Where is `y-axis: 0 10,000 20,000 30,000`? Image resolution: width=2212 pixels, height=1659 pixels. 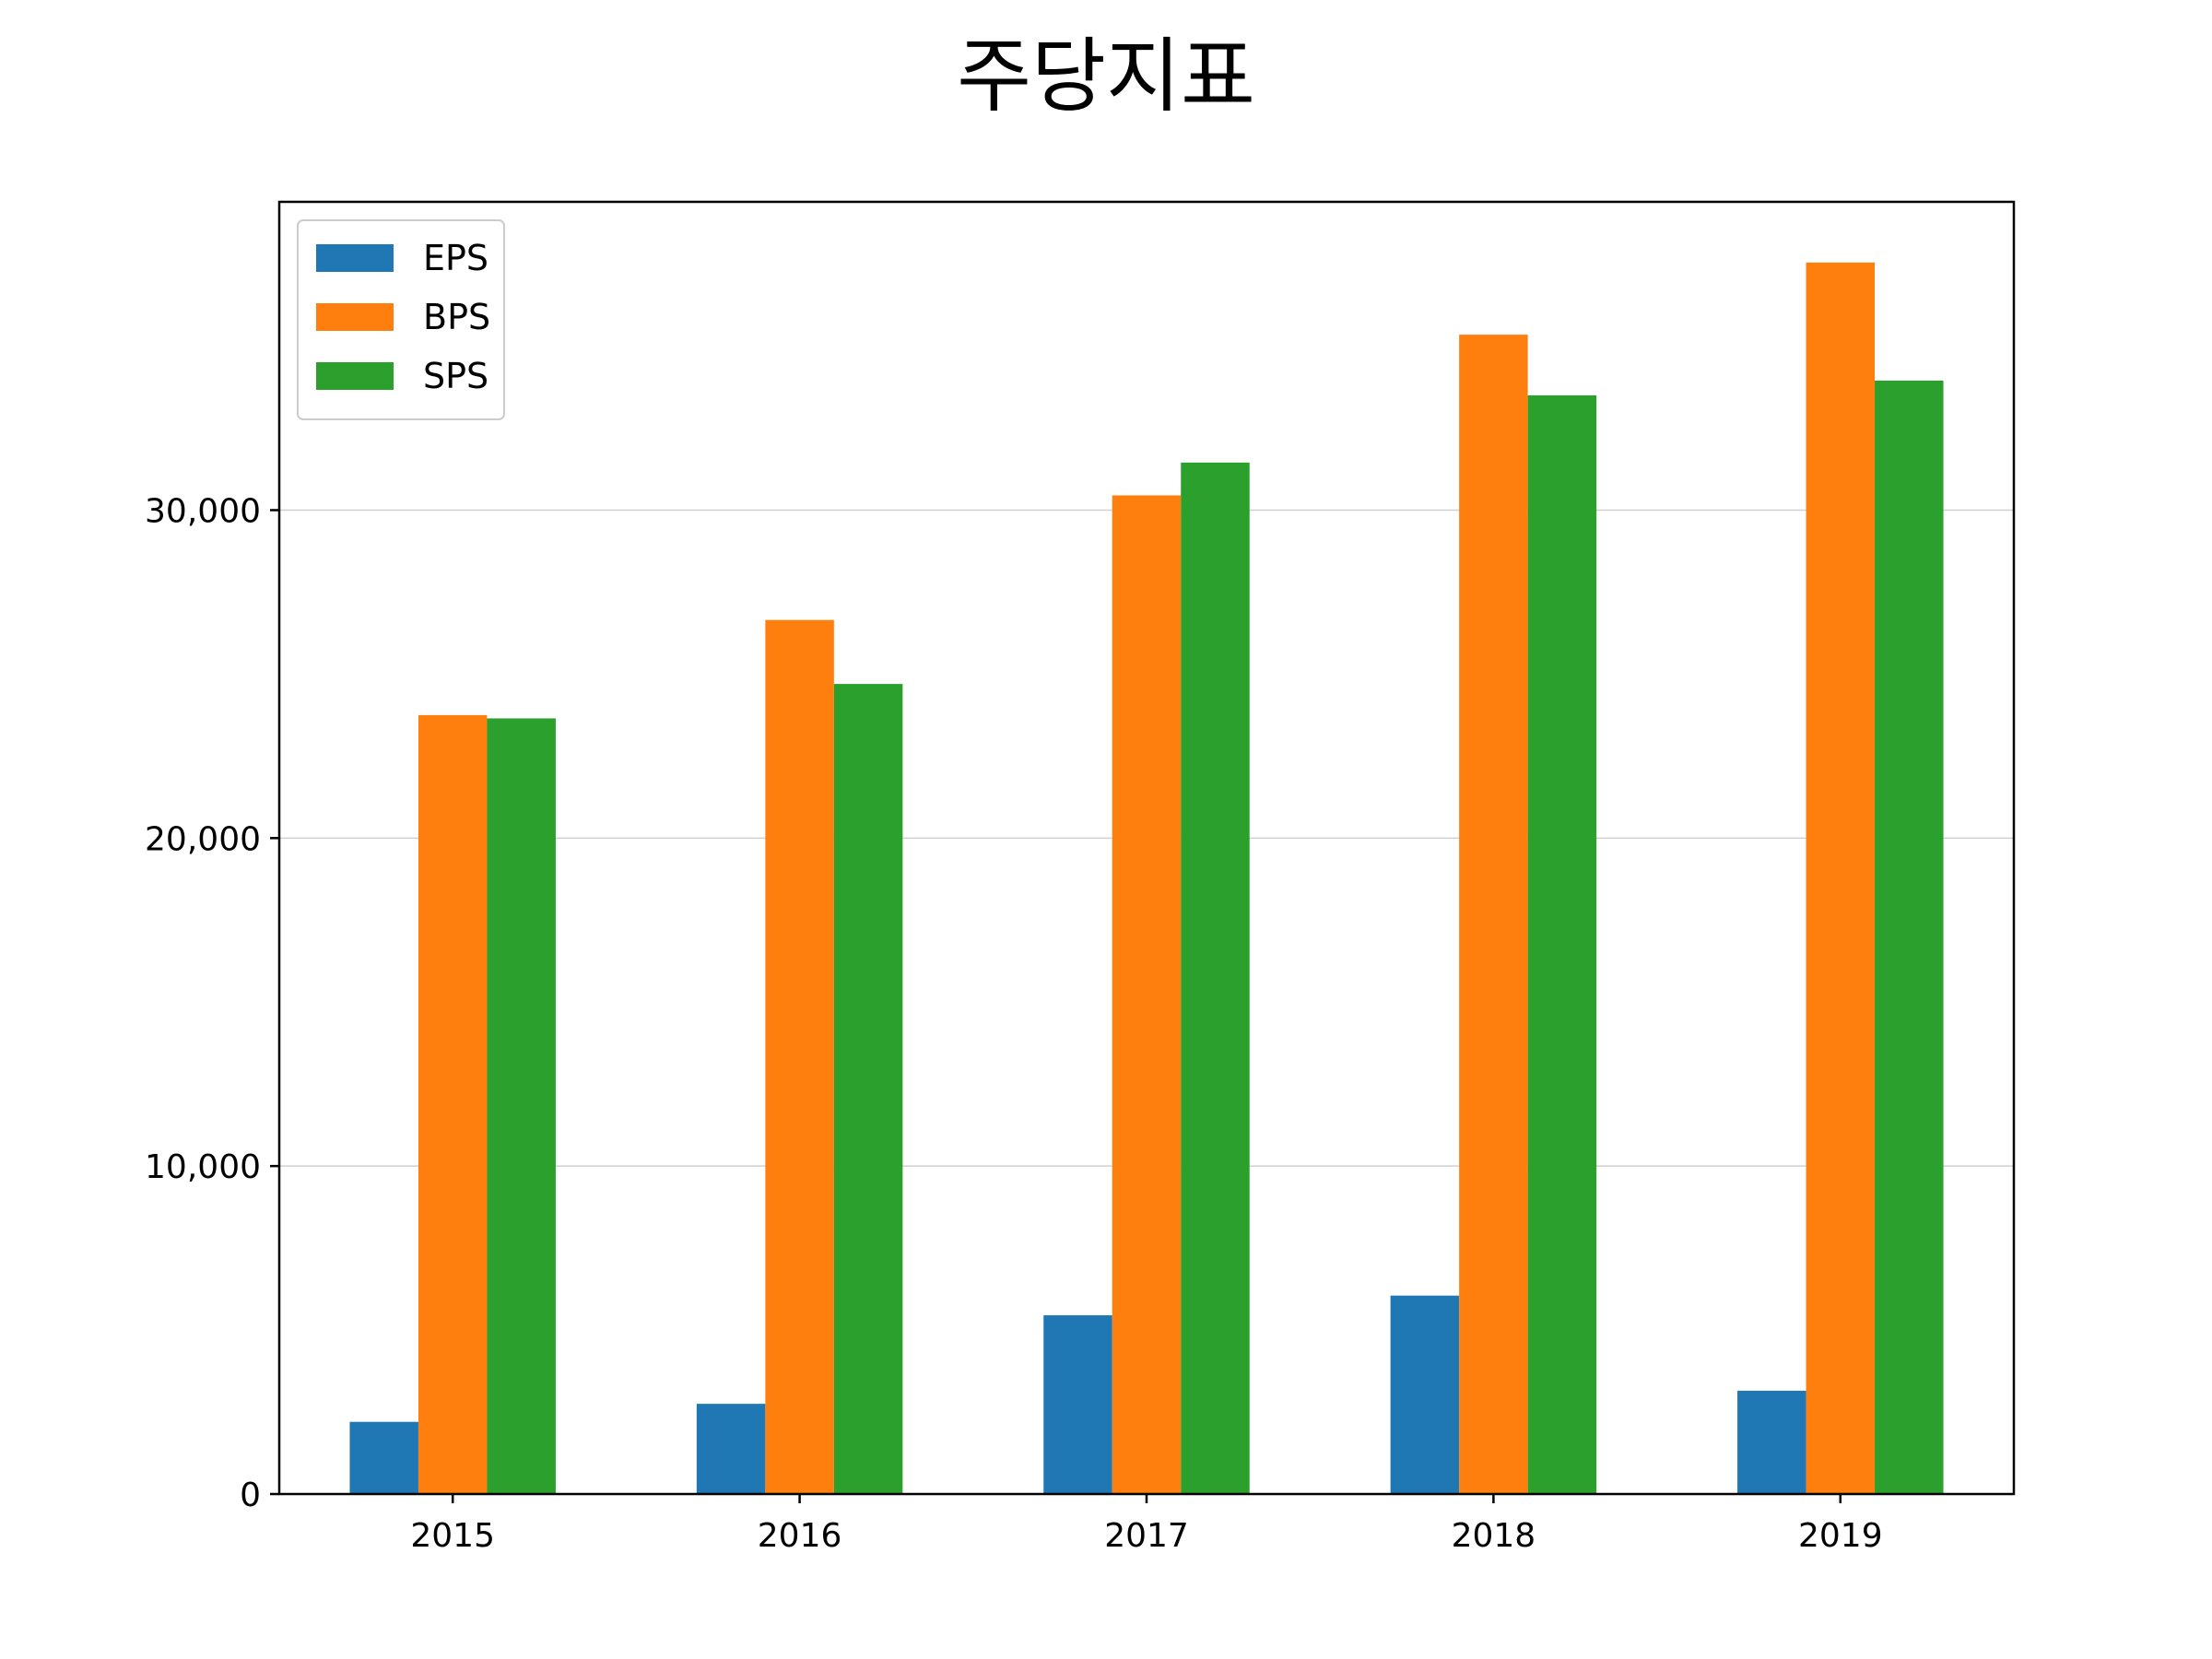
y-axis: 0 10,000 20,000 30,000 is located at coordinates (212, 1003).